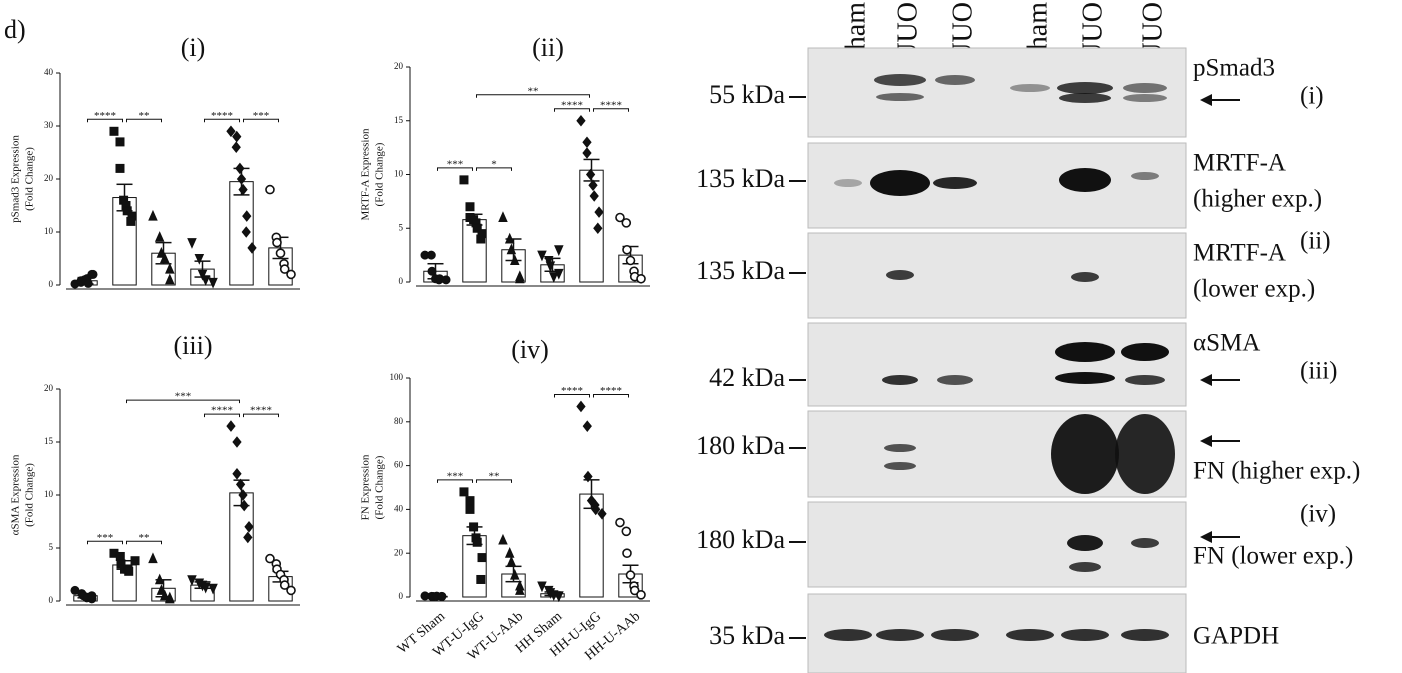 This screenshot has width=1402, height=673. Describe the element at coordinates (740, 178) in the screenshot. I see `kda-label: 135 kDa` at that location.